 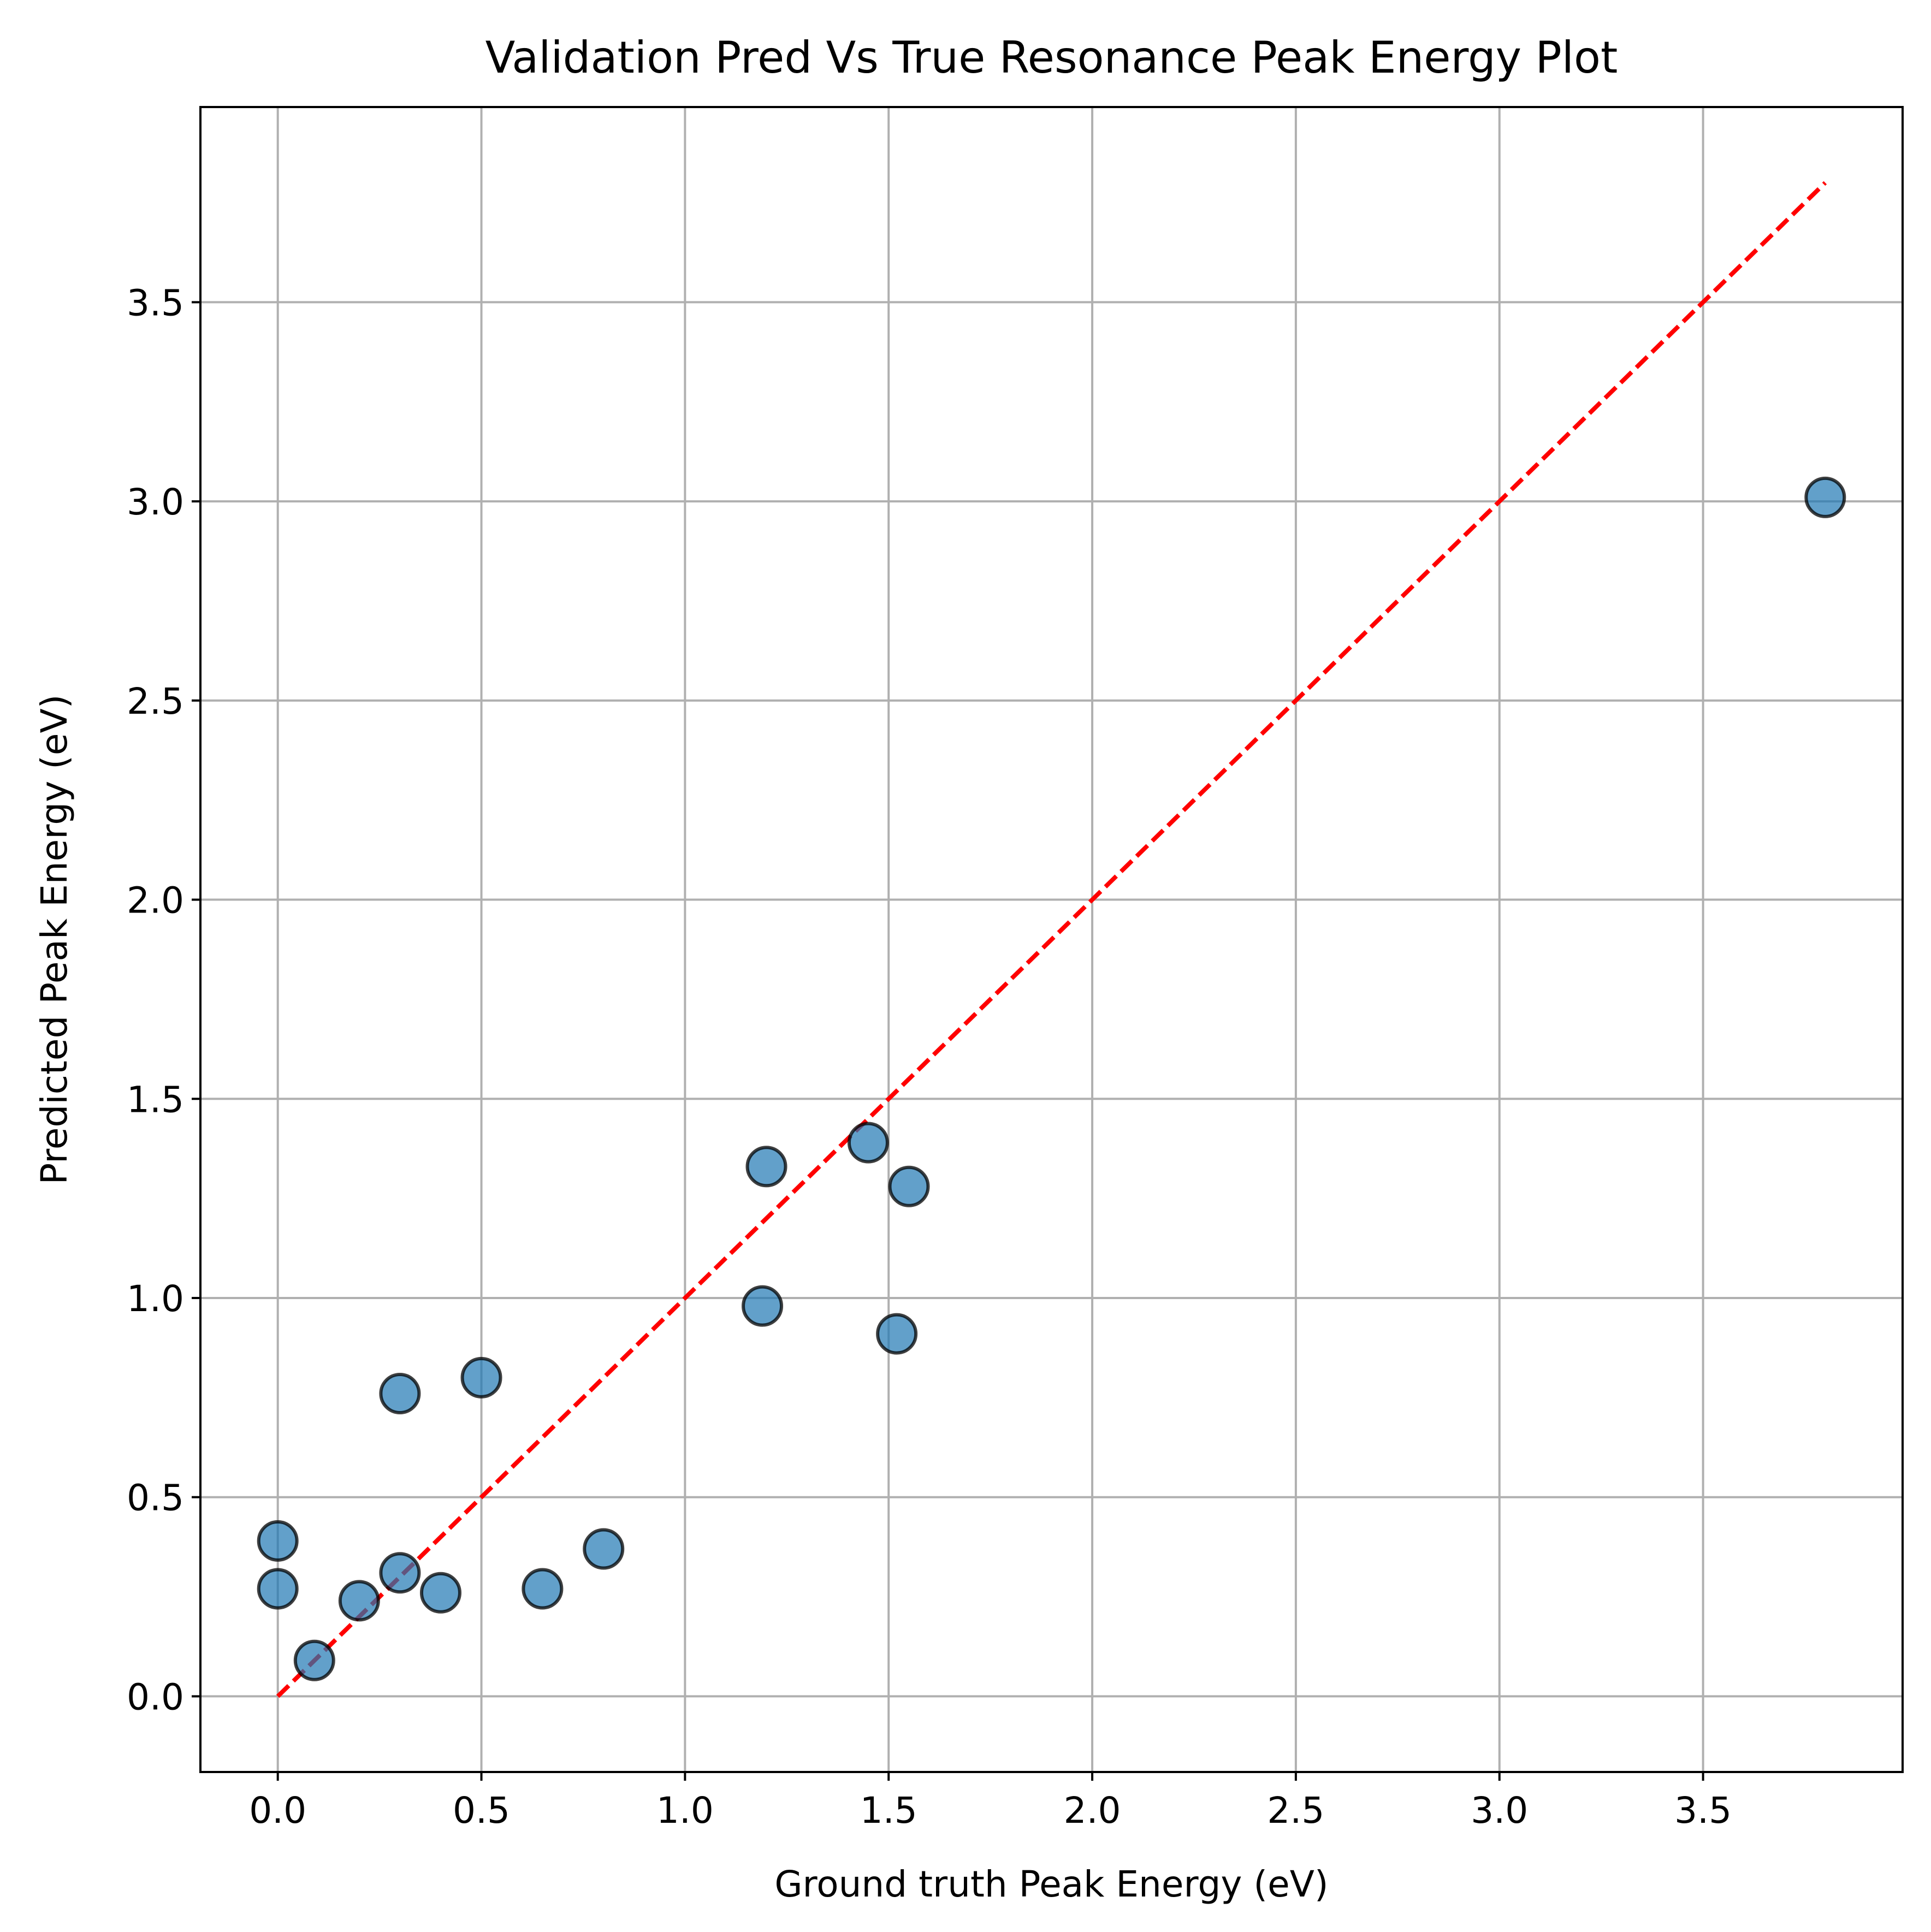 I want to click on y-tick-label: 0.0, so click(x=155, y=1697).